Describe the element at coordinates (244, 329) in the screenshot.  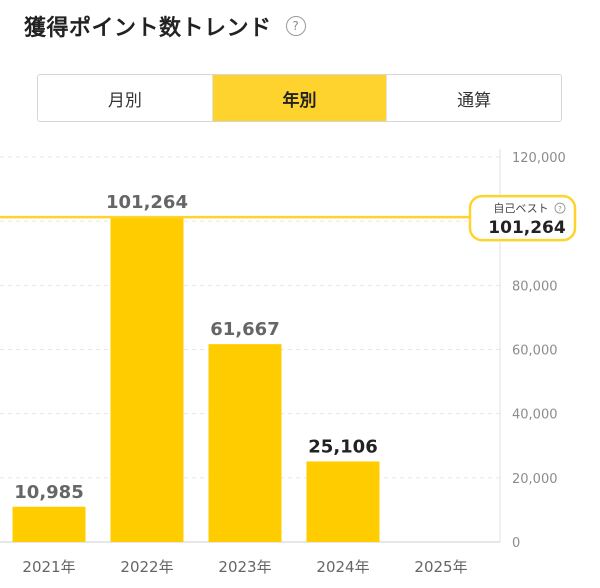
I see `bar-value-label: 61,667` at that location.